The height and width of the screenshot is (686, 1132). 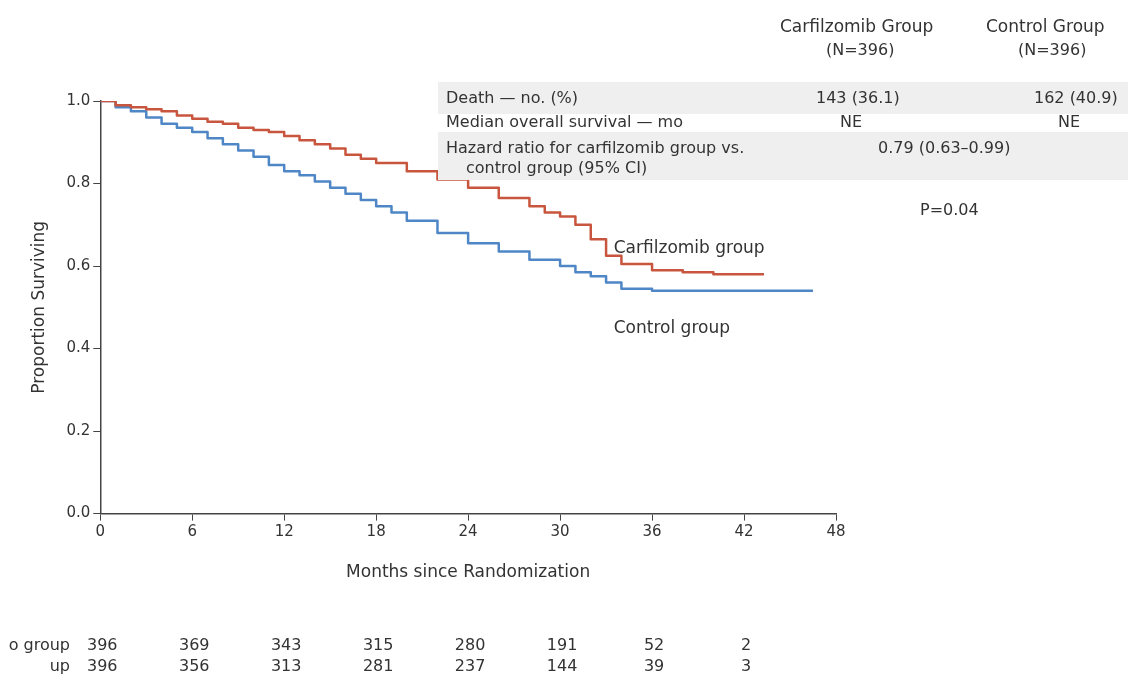 What do you see at coordinates (78, 99) in the screenshot?
I see `y-tick-label: 1.0` at bounding box center [78, 99].